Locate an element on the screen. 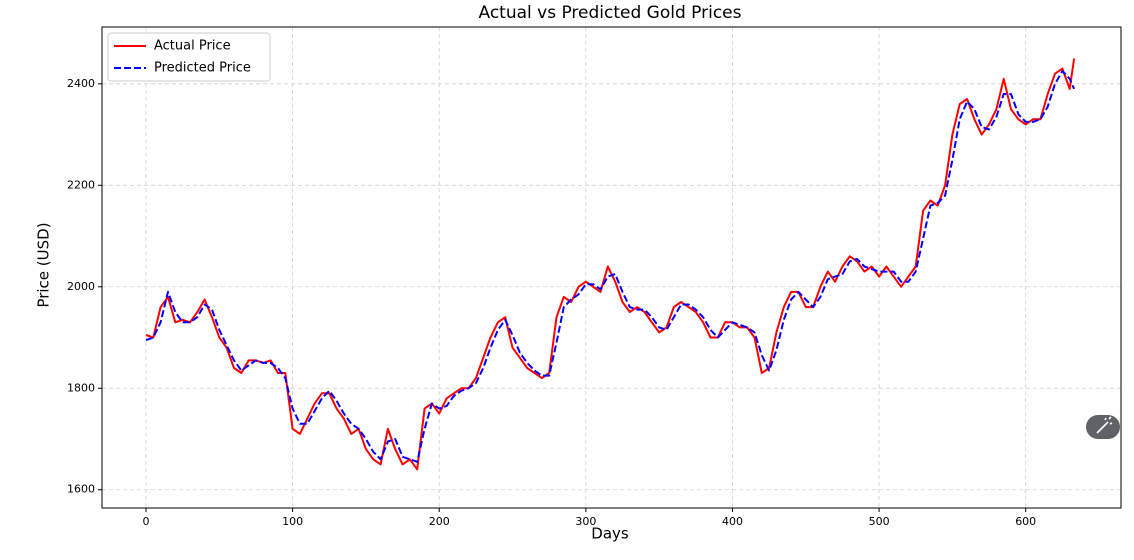 Image resolution: width=1134 pixels, height=560 pixels. x-tick-label: 100 is located at coordinates (292, 521).